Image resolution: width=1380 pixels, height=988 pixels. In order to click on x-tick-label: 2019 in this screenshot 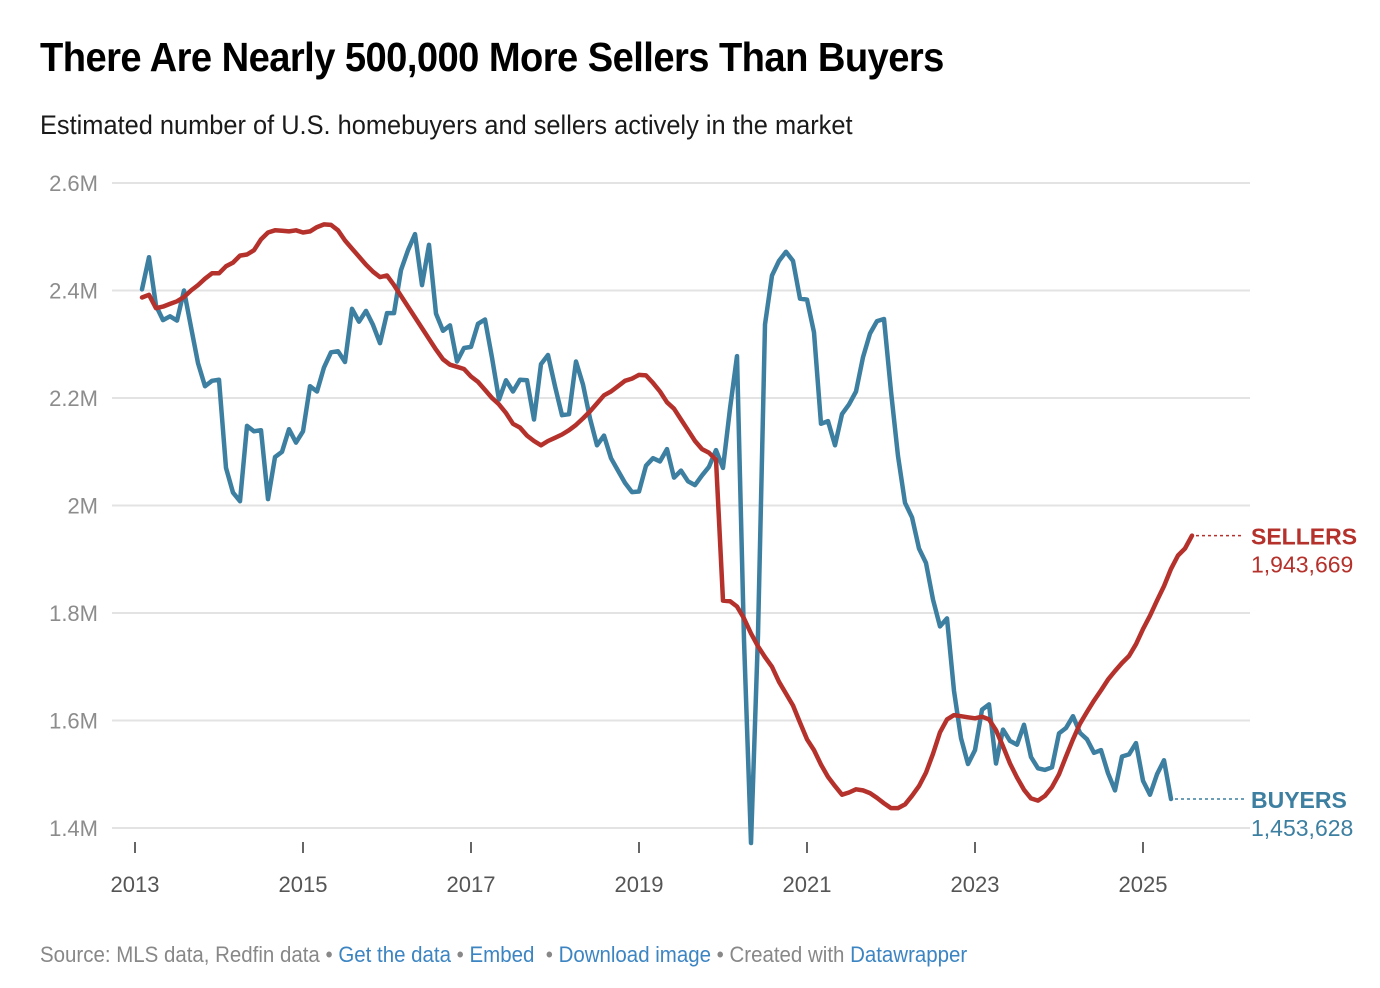, I will do `click(639, 884)`.